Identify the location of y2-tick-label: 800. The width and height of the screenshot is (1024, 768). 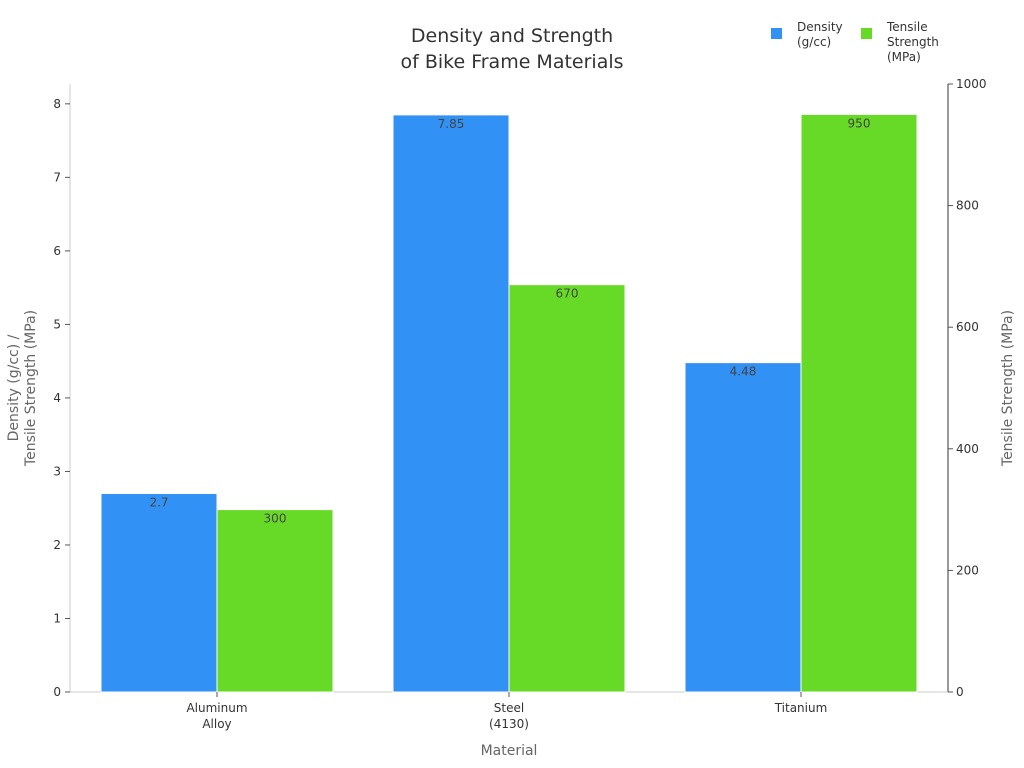
(967, 206).